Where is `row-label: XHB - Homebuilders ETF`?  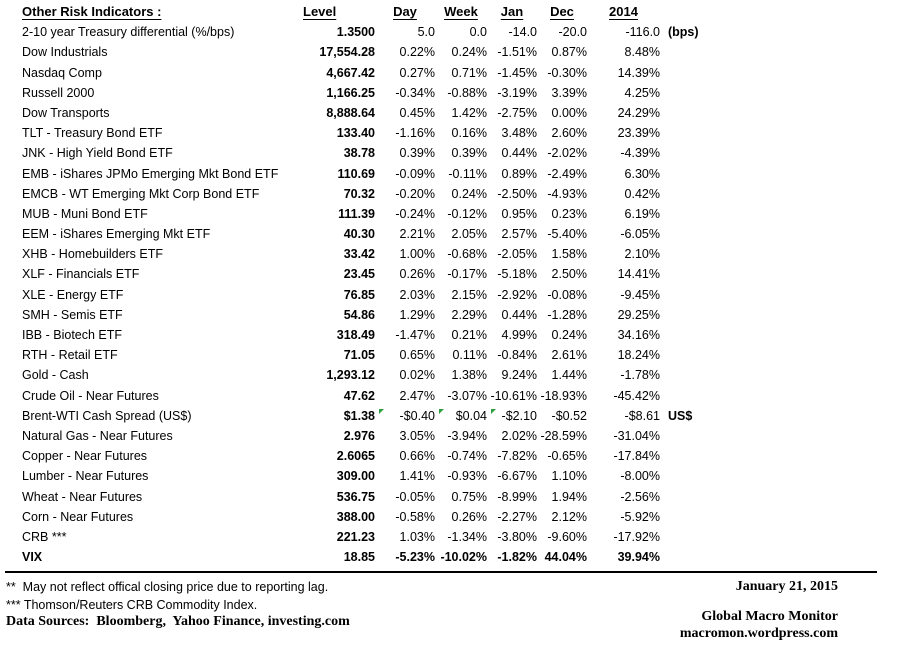 row-label: XHB - Homebuilders ETF is located at coordinates (93, 254).